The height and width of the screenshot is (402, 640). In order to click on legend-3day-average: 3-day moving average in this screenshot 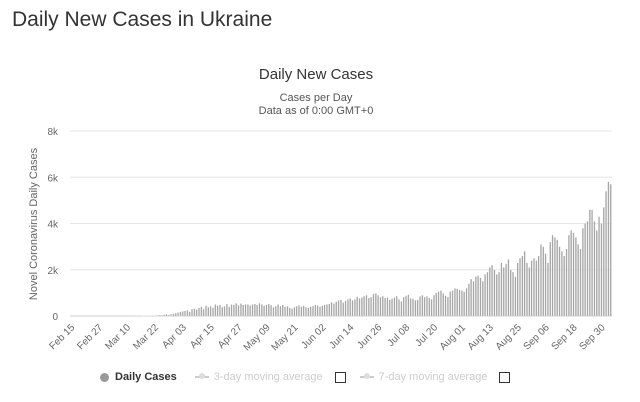, I will do `click(258, 377)`.